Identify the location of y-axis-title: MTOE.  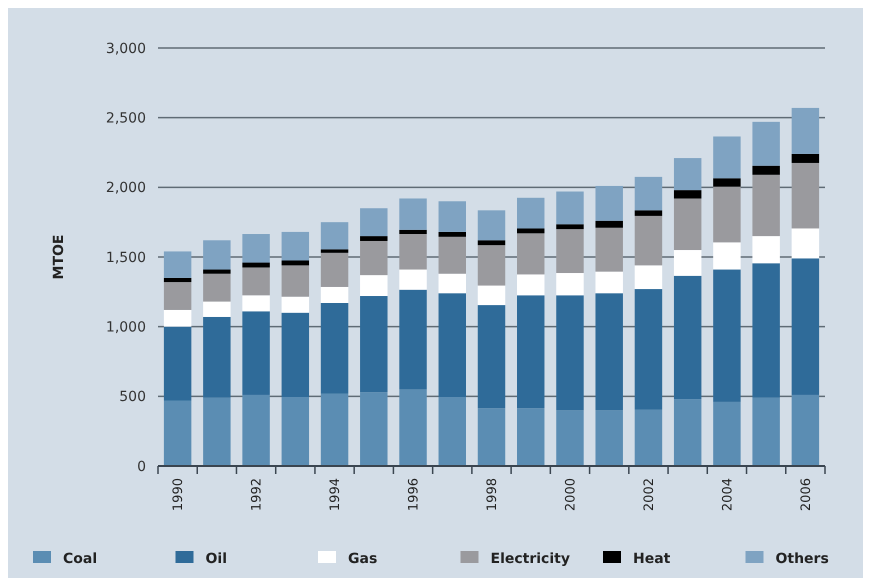
(59, 257).